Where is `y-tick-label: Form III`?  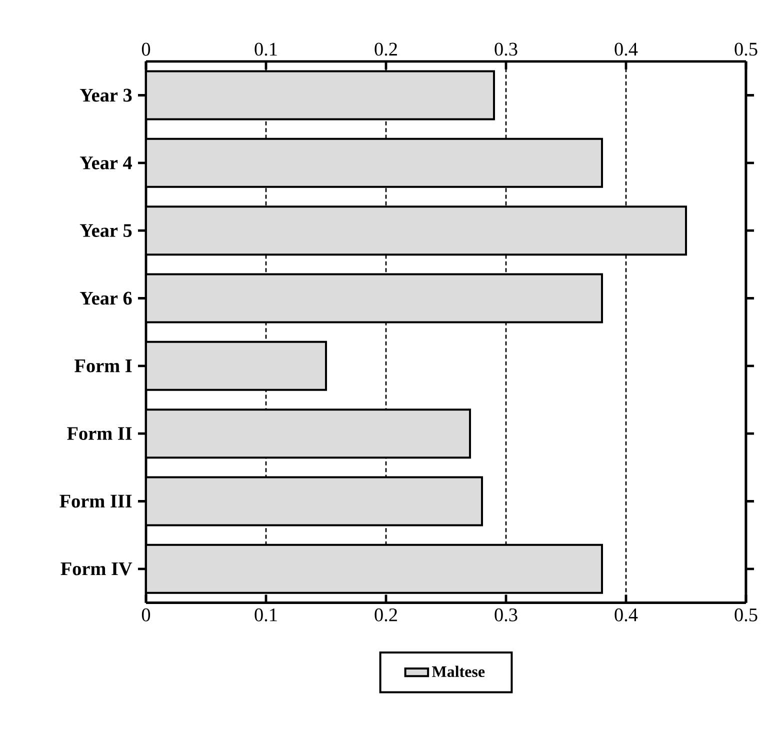
y-tick-label: Form III is located at coordinates (96, 501).